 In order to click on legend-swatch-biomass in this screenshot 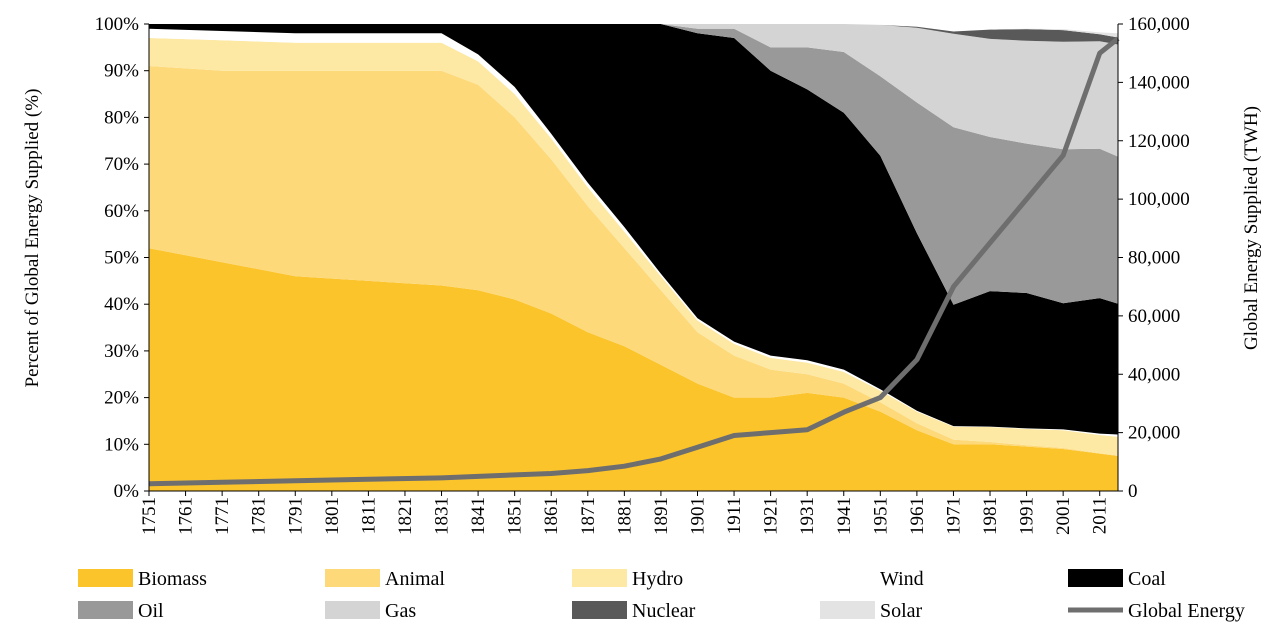, I will do `click(105, 578)`.